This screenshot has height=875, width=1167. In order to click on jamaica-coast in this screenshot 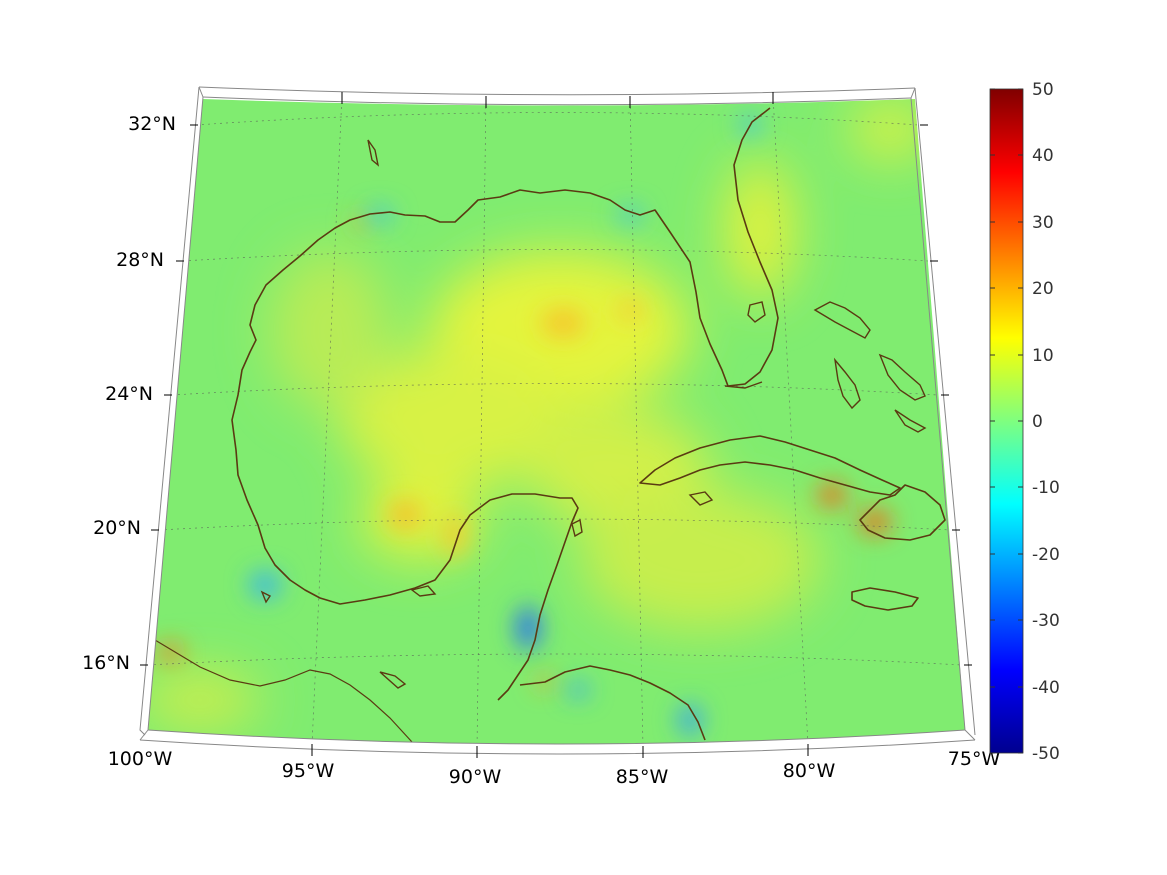, I will do `click(885, 599)`.